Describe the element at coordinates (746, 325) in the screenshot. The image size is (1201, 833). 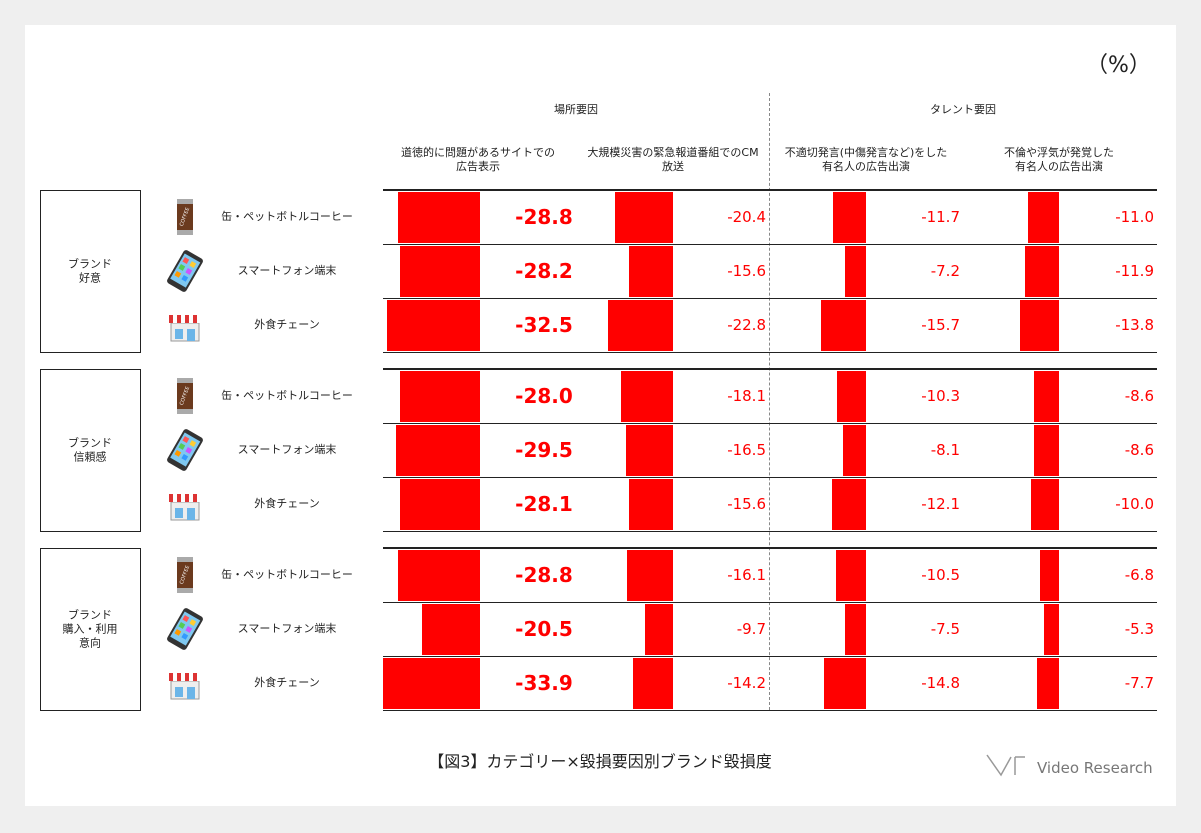
I see `value-label: -22.8` at that location.